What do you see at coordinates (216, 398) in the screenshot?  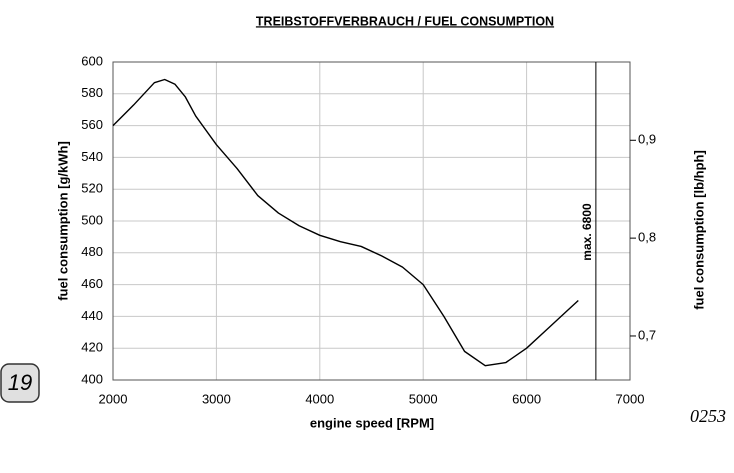 I see `x-tick-label: 3000` at bounding box center [216, 398].